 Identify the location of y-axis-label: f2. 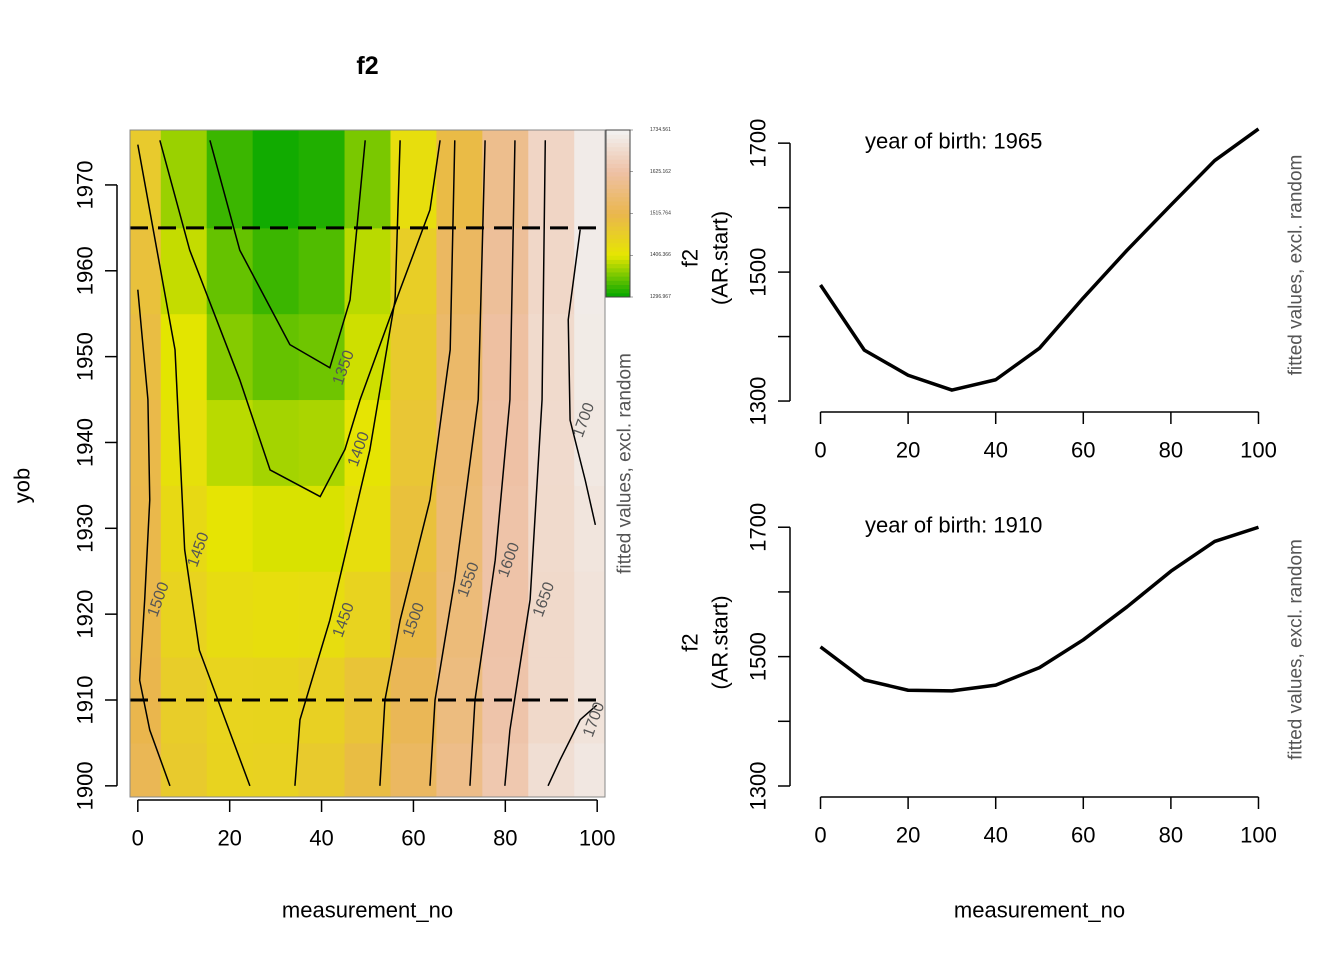
(690, 258).